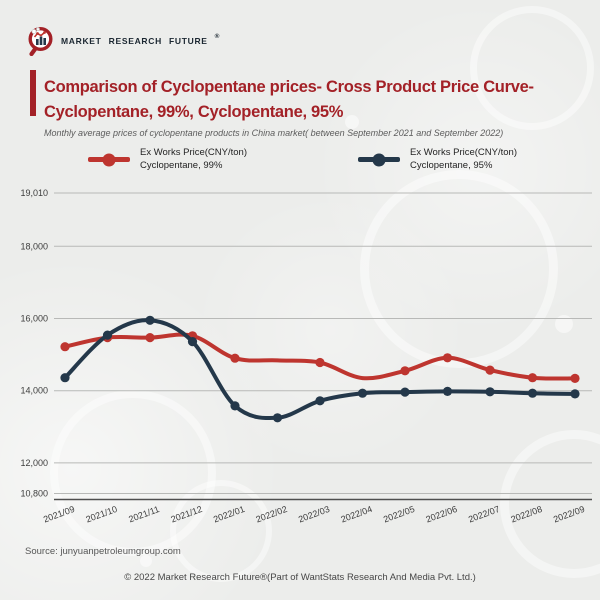 This screenshot has width=600, height=600. I want to click on magnifier-chart-icon, so click(40, 41).